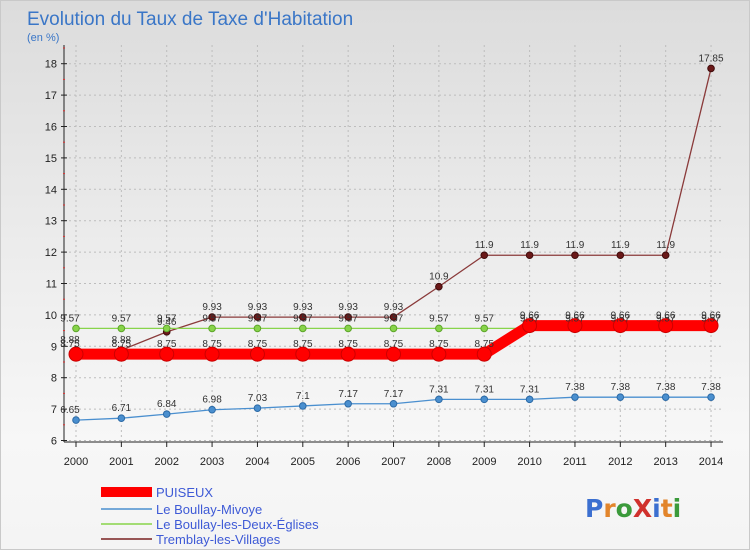  Describe the element at coordinates (167, 322) in the screenshot. I see `data-label: 9.46` at that location.